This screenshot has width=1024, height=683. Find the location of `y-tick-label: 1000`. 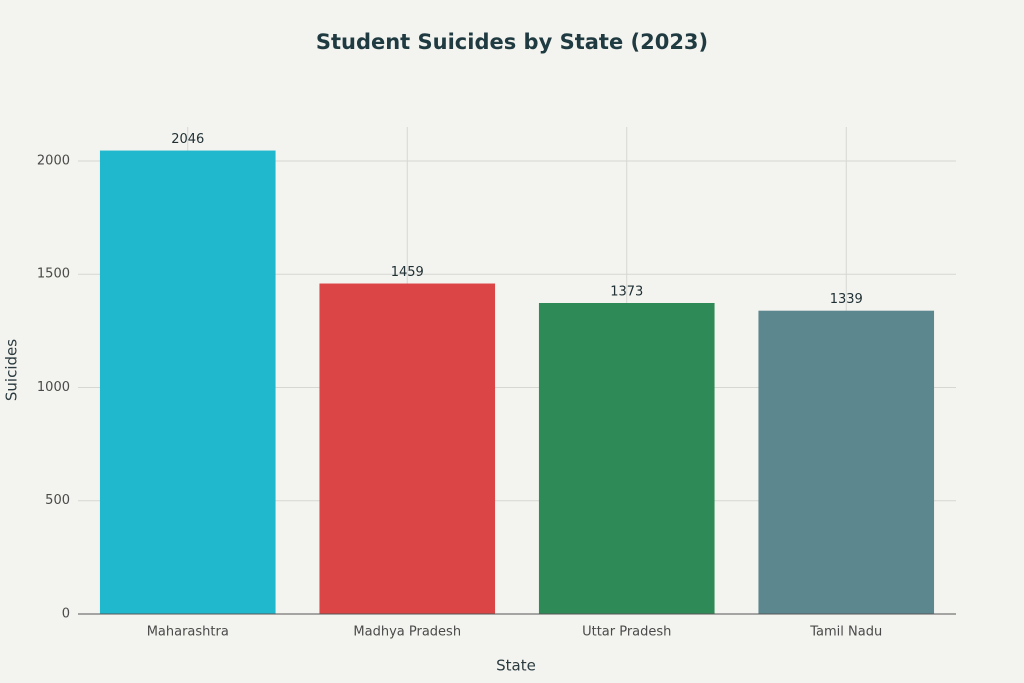

y-tick-label: 1000 is located at coordinates (53, 387).